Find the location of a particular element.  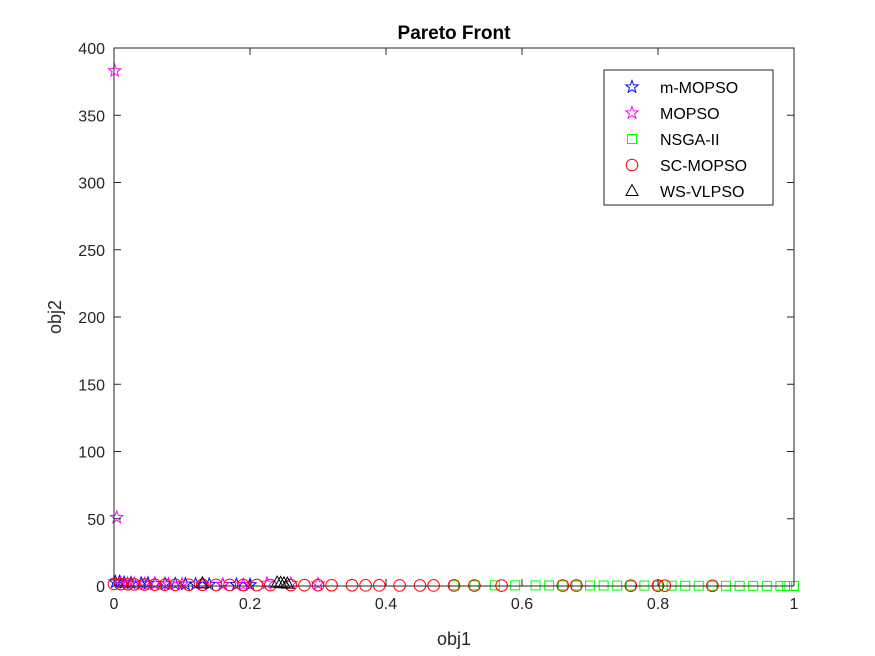

x-tick-label: 0.8 is located at coordinates (658, 604).